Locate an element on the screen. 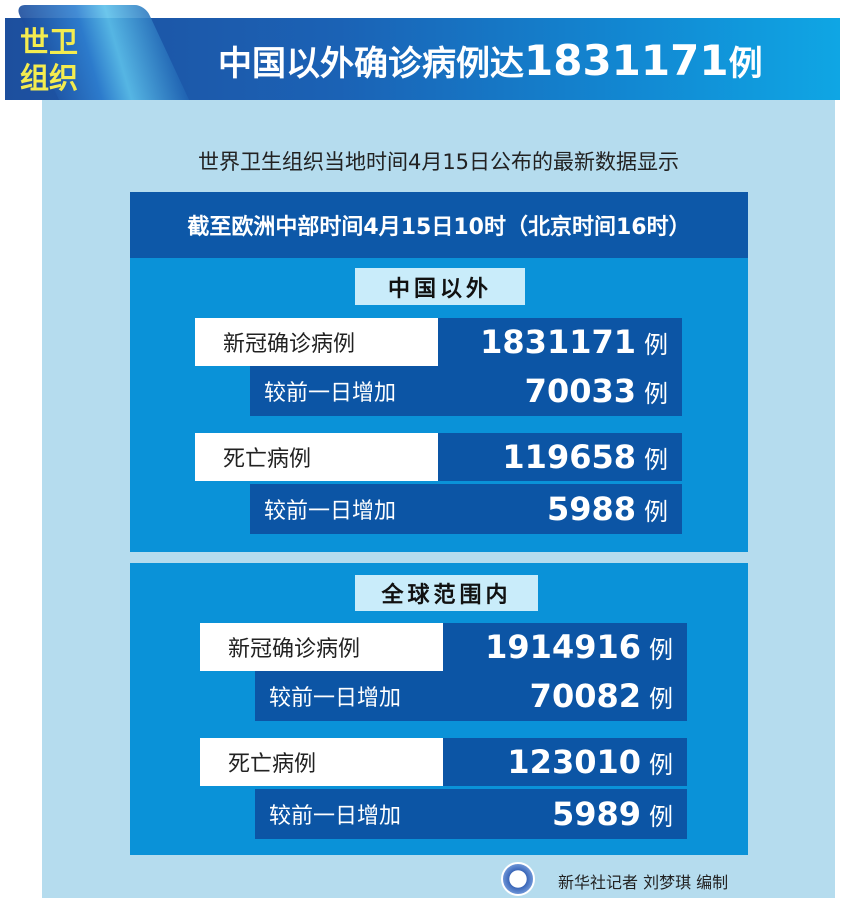  date-line: 截至欧洲中部时间4月15日10时（北京时间16时） is located at coordinates (439, 225).